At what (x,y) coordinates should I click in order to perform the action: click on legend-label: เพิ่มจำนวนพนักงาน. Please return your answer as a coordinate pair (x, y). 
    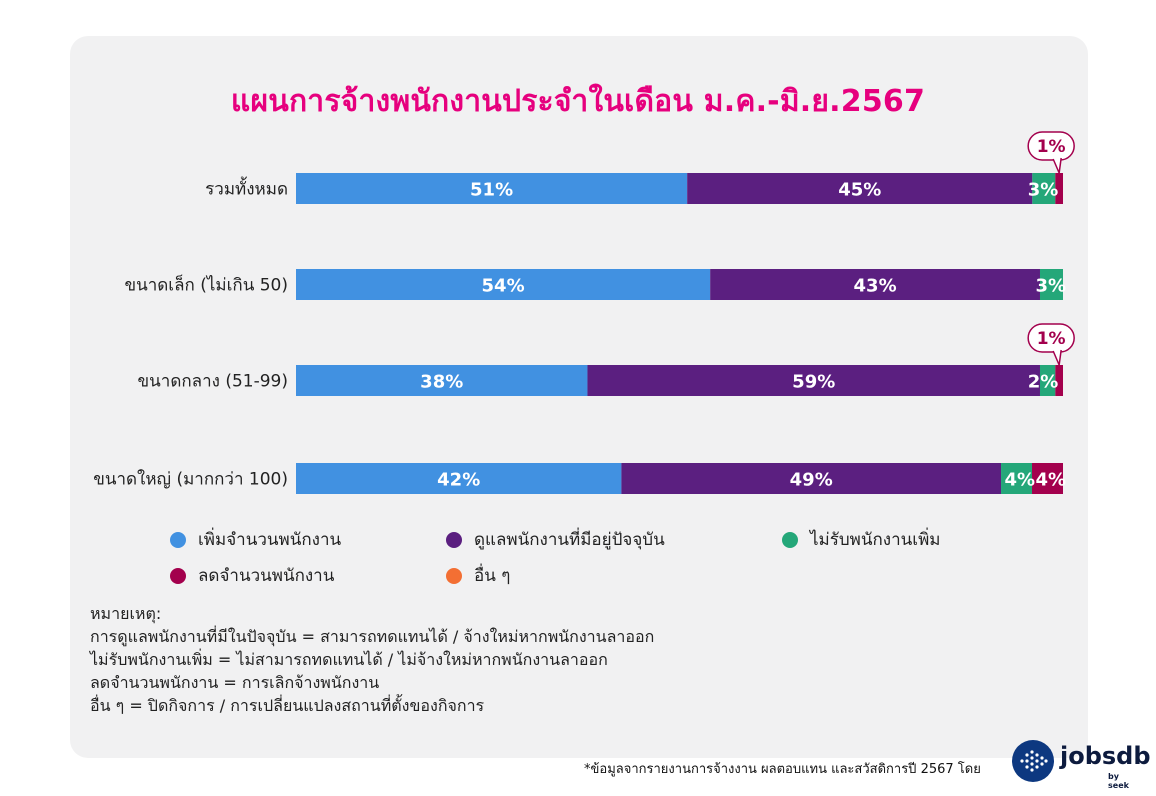
    Looking at the image, I should click on (270, 540).